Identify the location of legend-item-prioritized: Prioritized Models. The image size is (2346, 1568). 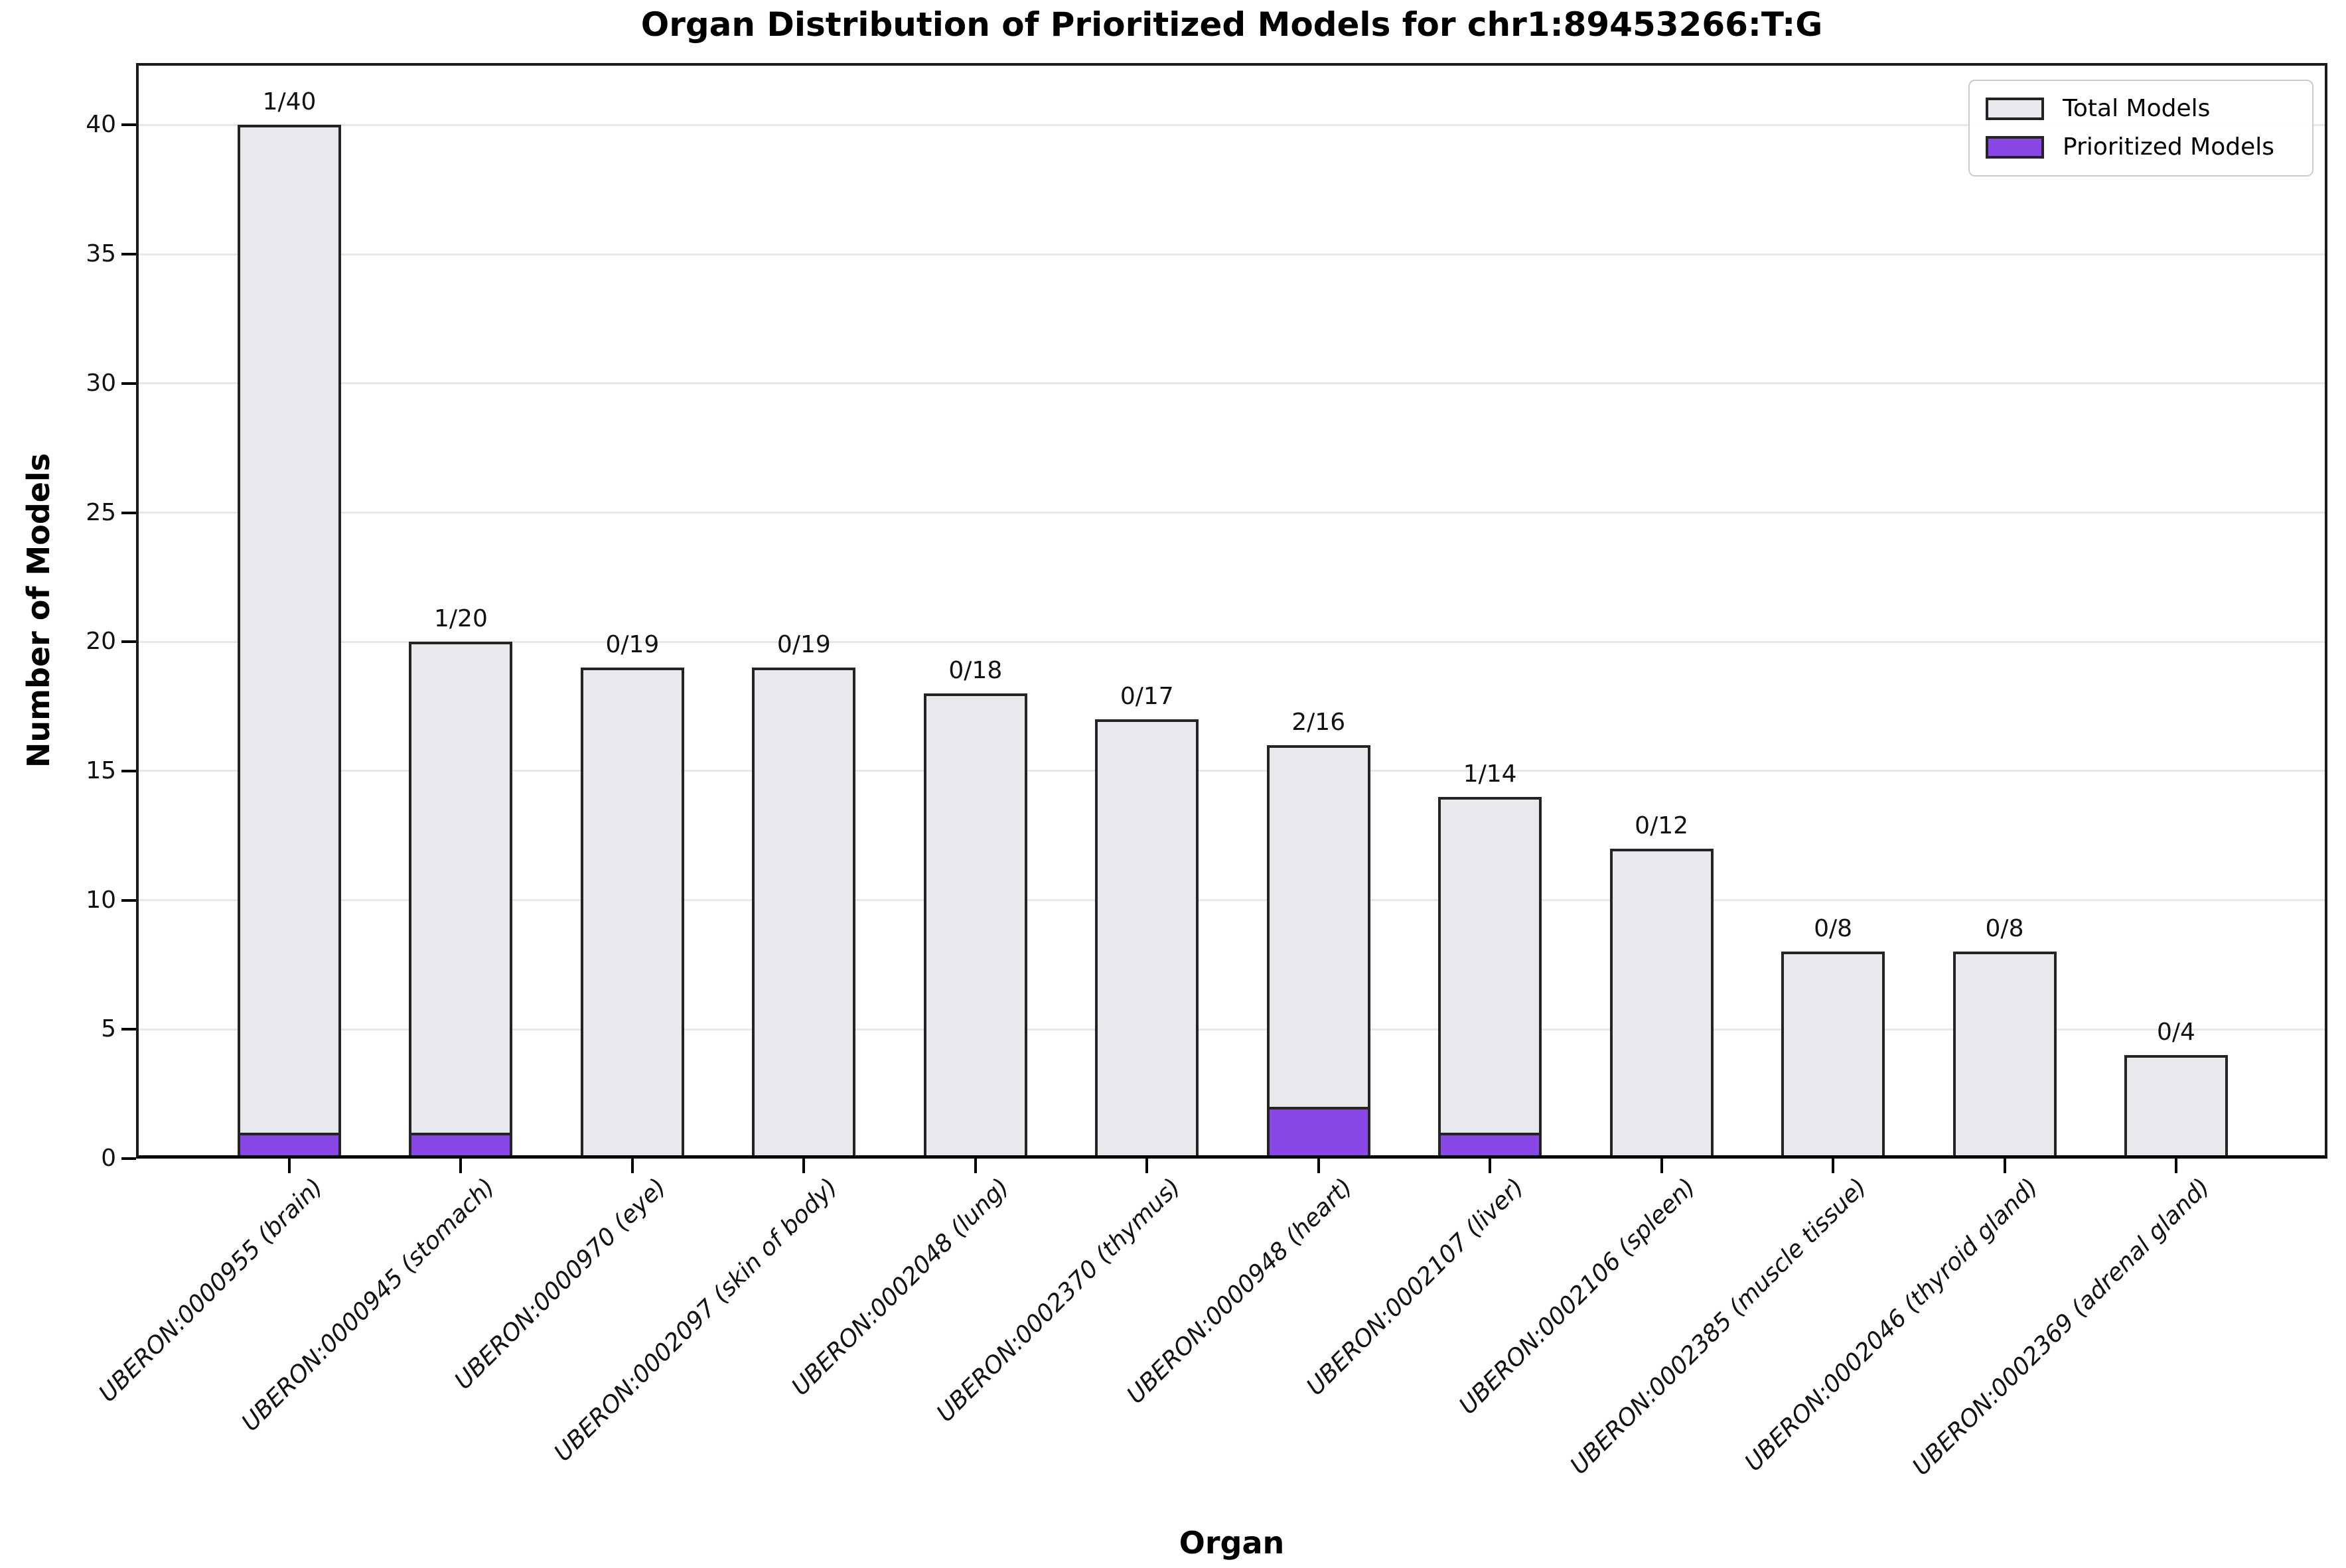
(2141, 147).